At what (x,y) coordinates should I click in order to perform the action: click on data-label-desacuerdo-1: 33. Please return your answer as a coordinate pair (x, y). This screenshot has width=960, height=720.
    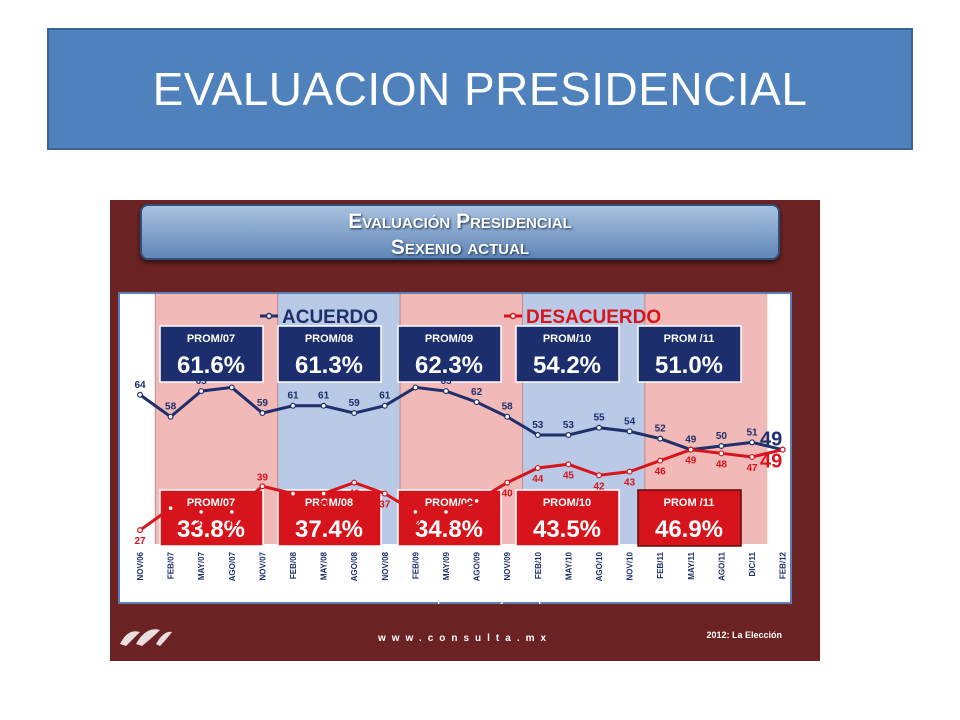
    Looking at the image, I should click on (171, 519).